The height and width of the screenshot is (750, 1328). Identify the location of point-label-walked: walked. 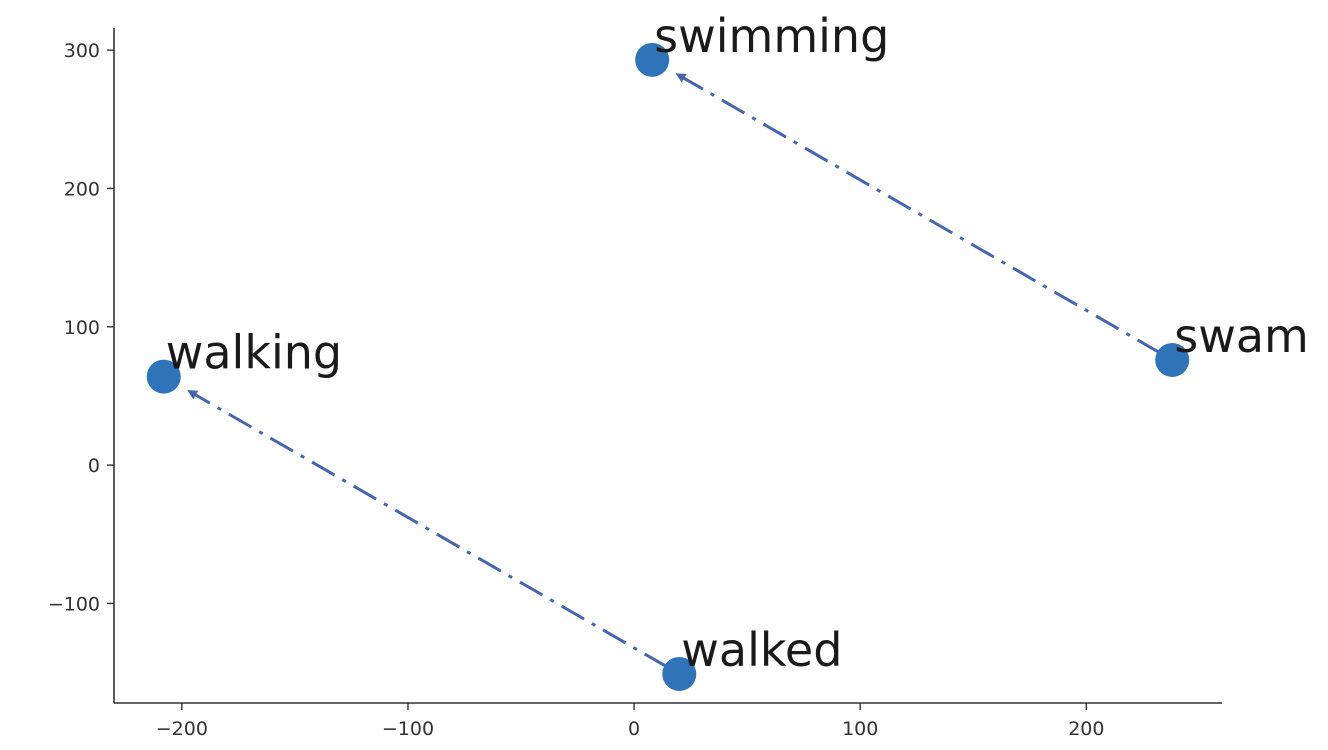
(761, 650).